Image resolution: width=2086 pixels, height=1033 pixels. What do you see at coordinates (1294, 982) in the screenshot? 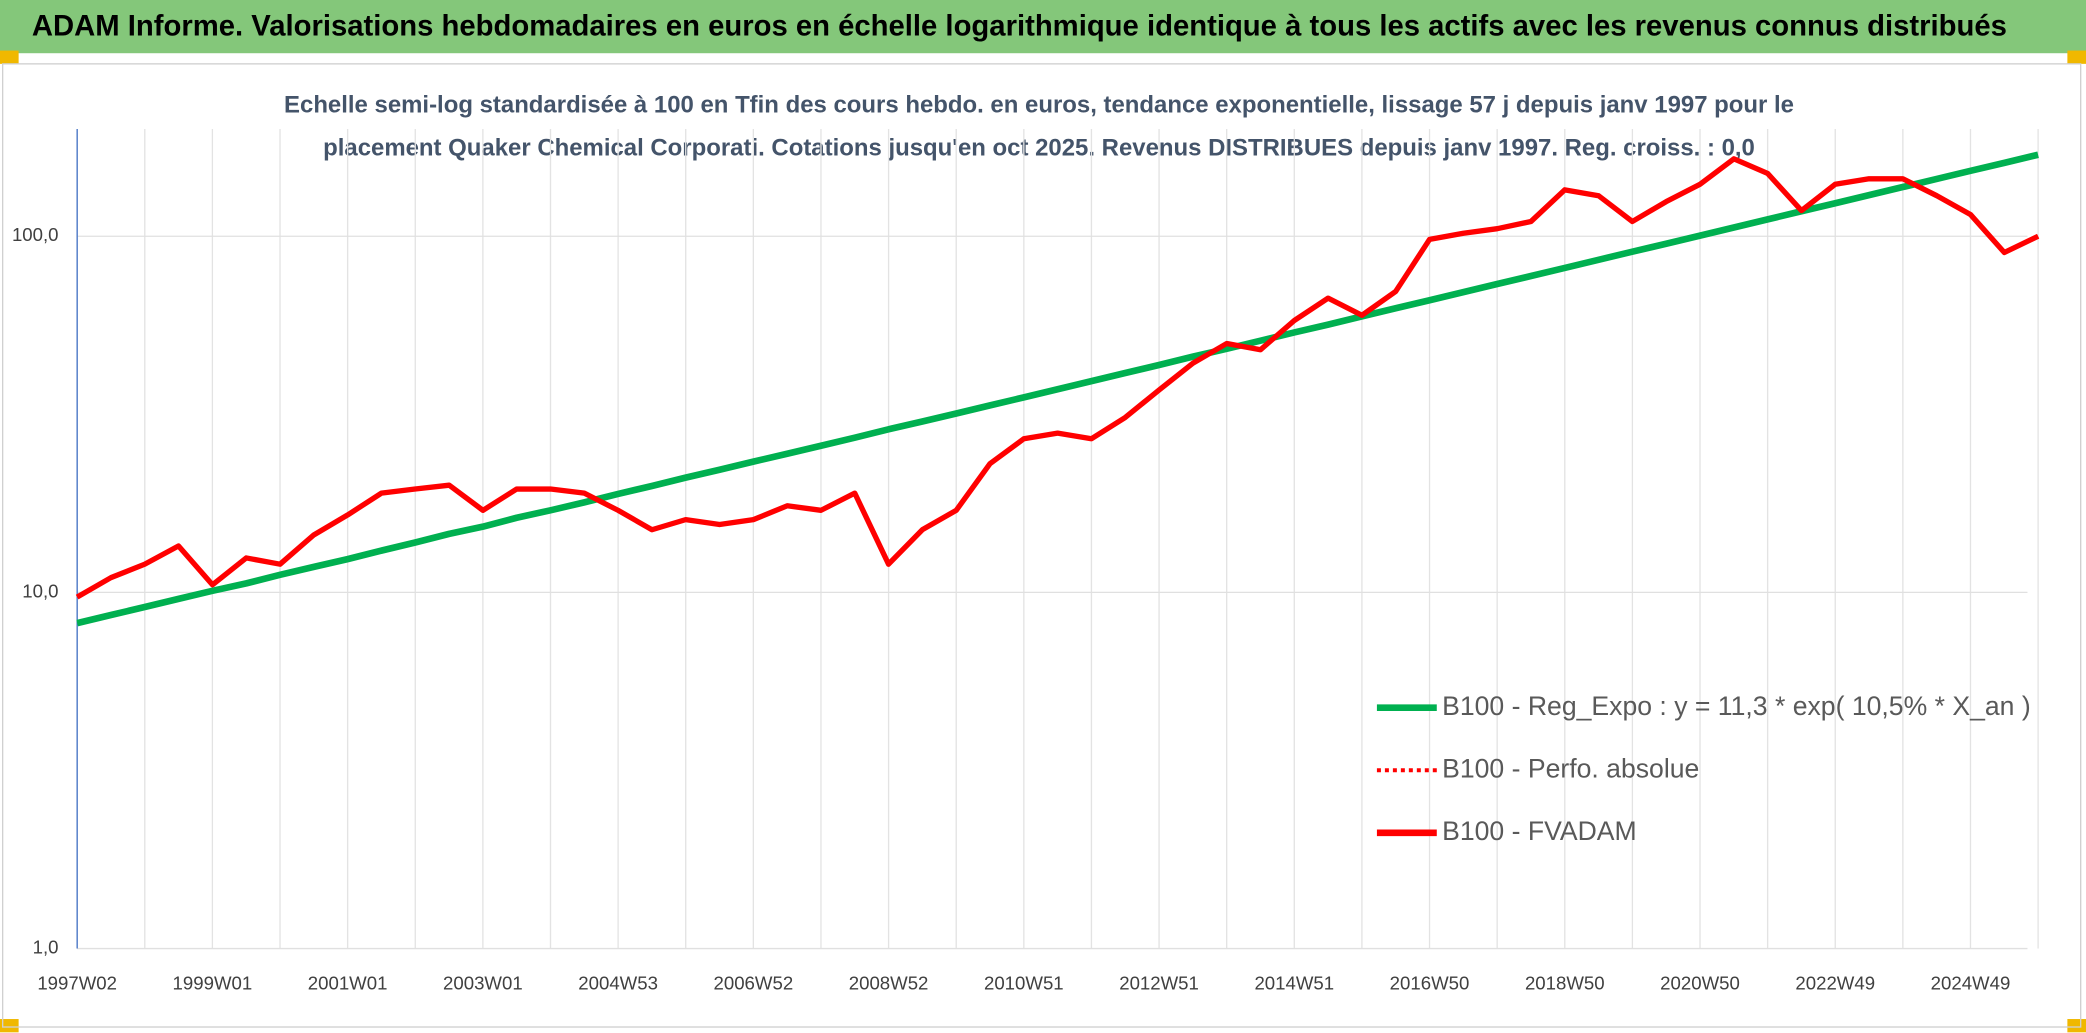
I see `x-tick-label: 2014W51` at bounding box center [1294, 982].